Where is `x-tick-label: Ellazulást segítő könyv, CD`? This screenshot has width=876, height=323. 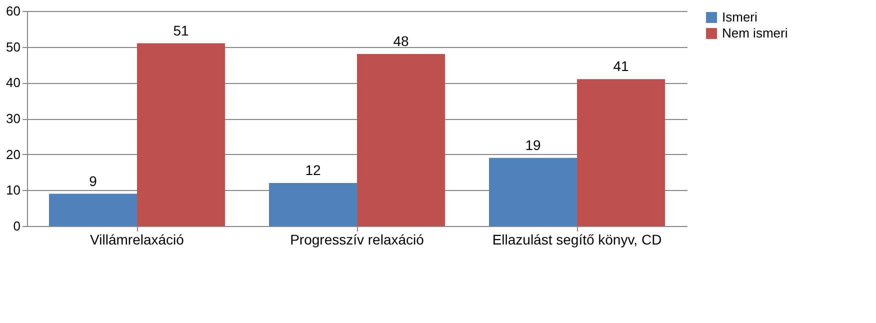
x-tick-label: Ellazulást segítő könyv, CD is located at coordinates (577, 240).